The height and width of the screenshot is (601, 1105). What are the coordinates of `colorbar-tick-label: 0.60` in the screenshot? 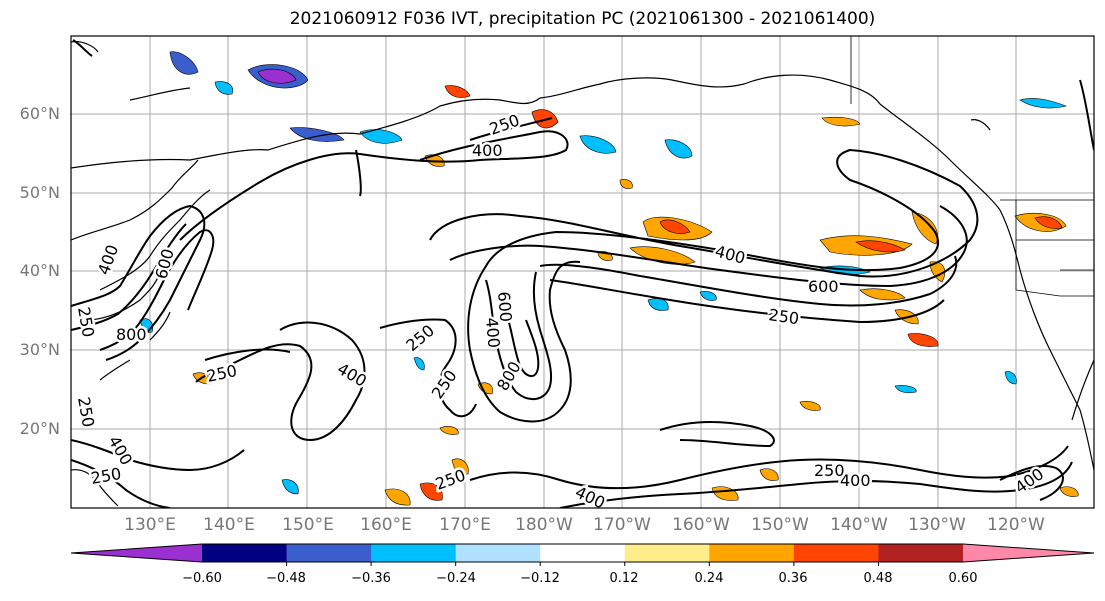 It's located at (963, 578).